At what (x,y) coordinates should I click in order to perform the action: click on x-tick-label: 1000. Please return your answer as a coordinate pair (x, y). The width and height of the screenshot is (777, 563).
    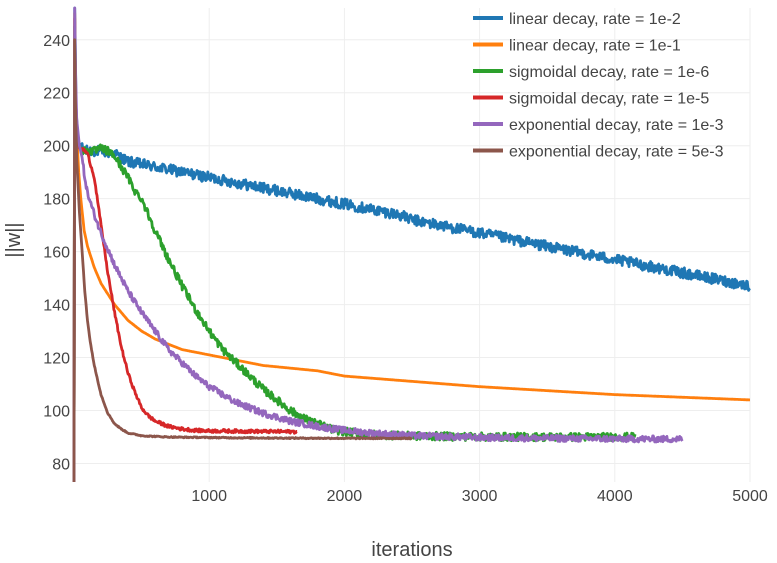
    Looking at the image, I should click on (209, 496).